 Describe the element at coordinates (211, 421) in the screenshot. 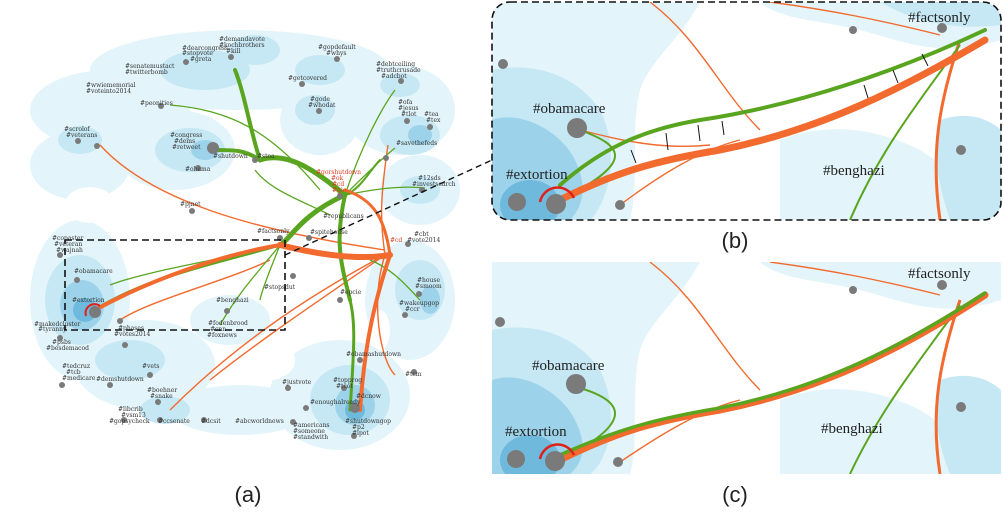

I see `hashtag-label: #dcsit` at that location.